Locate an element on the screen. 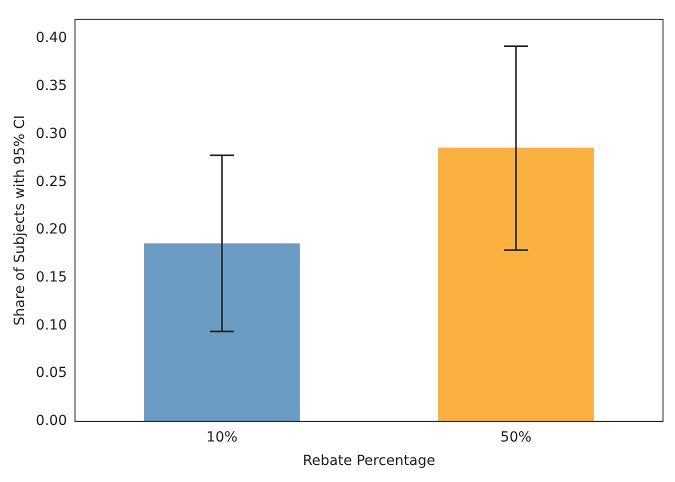  y-tick-label: 0.20 is located at coordinates (51, 230).